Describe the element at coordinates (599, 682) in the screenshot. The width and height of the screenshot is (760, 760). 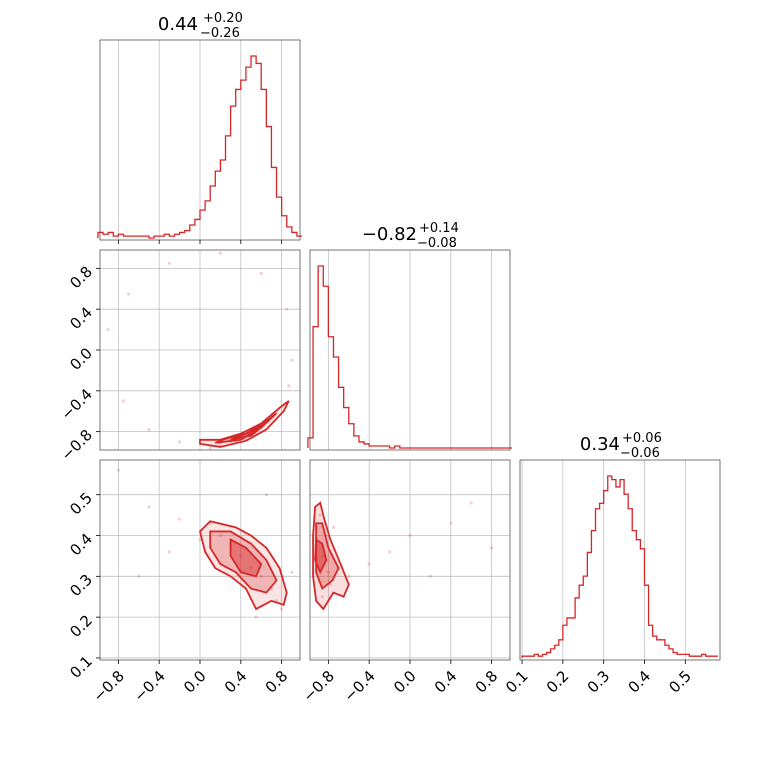
I see `xtick-label-2: 0.3` at that location.